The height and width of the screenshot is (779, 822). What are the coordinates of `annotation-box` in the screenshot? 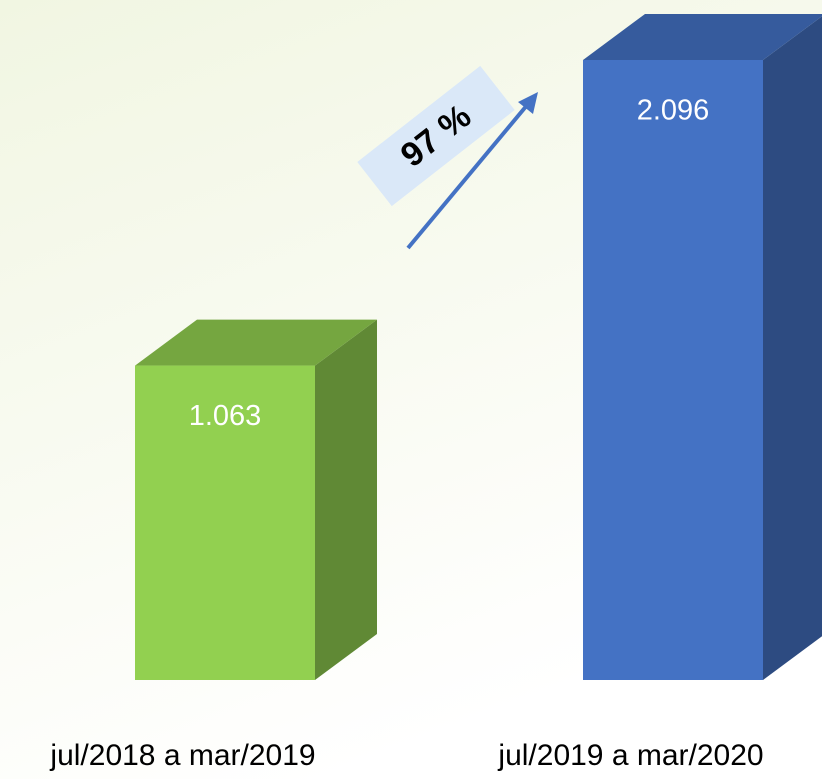 It's located at (436, 136).